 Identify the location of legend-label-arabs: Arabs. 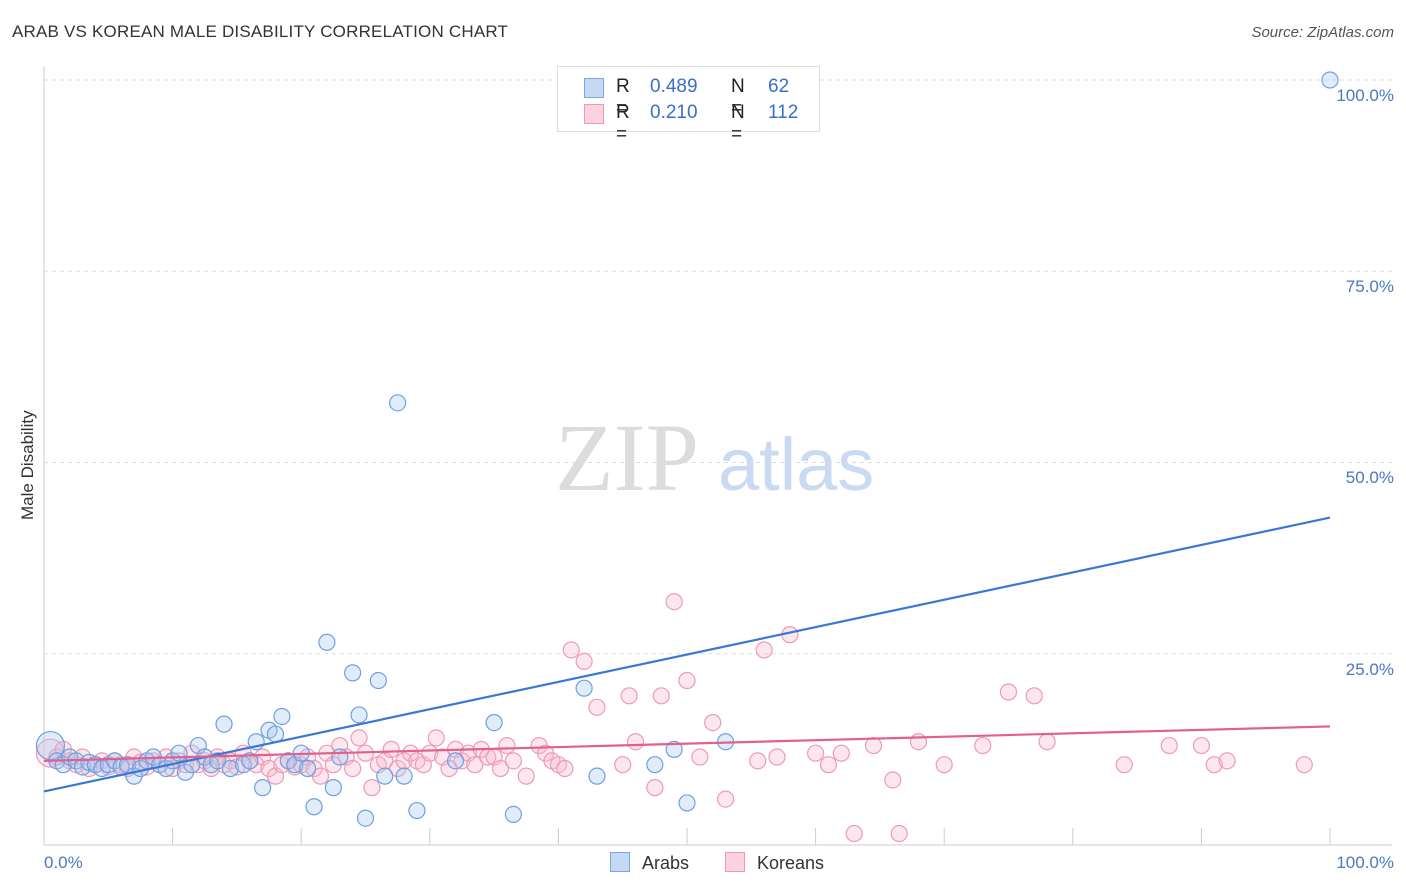
(666, 863).